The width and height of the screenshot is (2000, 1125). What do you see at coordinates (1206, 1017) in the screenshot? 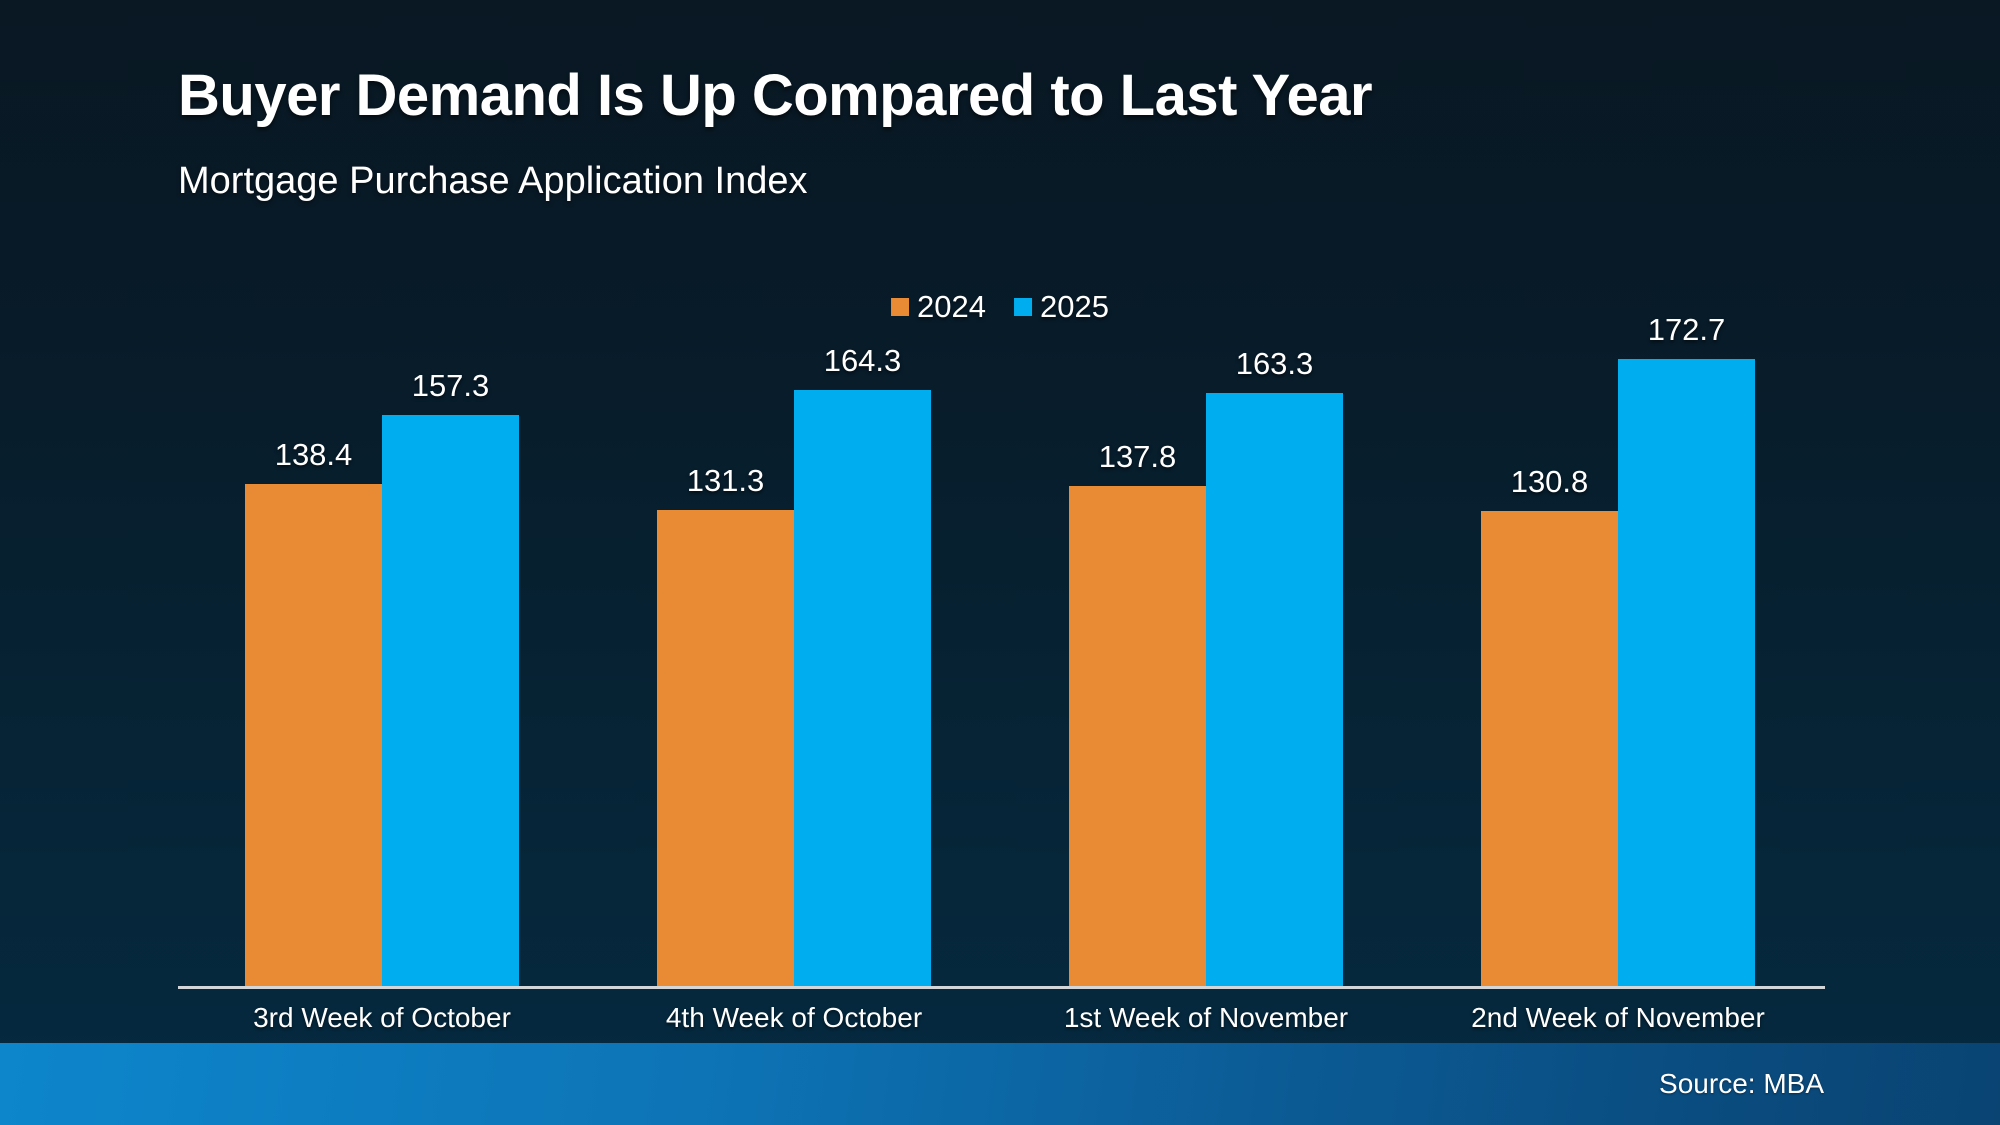
I see `x-axis-label-group-3: 1st Week of November` at bounding box center [1206, 1017].